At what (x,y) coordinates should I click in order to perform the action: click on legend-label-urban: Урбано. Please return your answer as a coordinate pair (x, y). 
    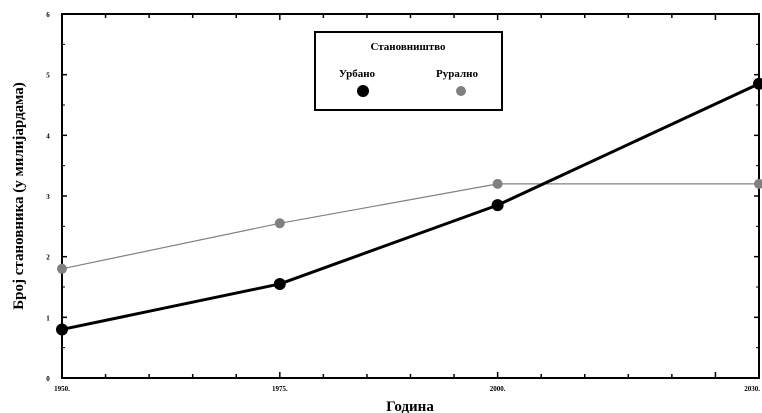
    Looking at the image, I should click on (357, 74).